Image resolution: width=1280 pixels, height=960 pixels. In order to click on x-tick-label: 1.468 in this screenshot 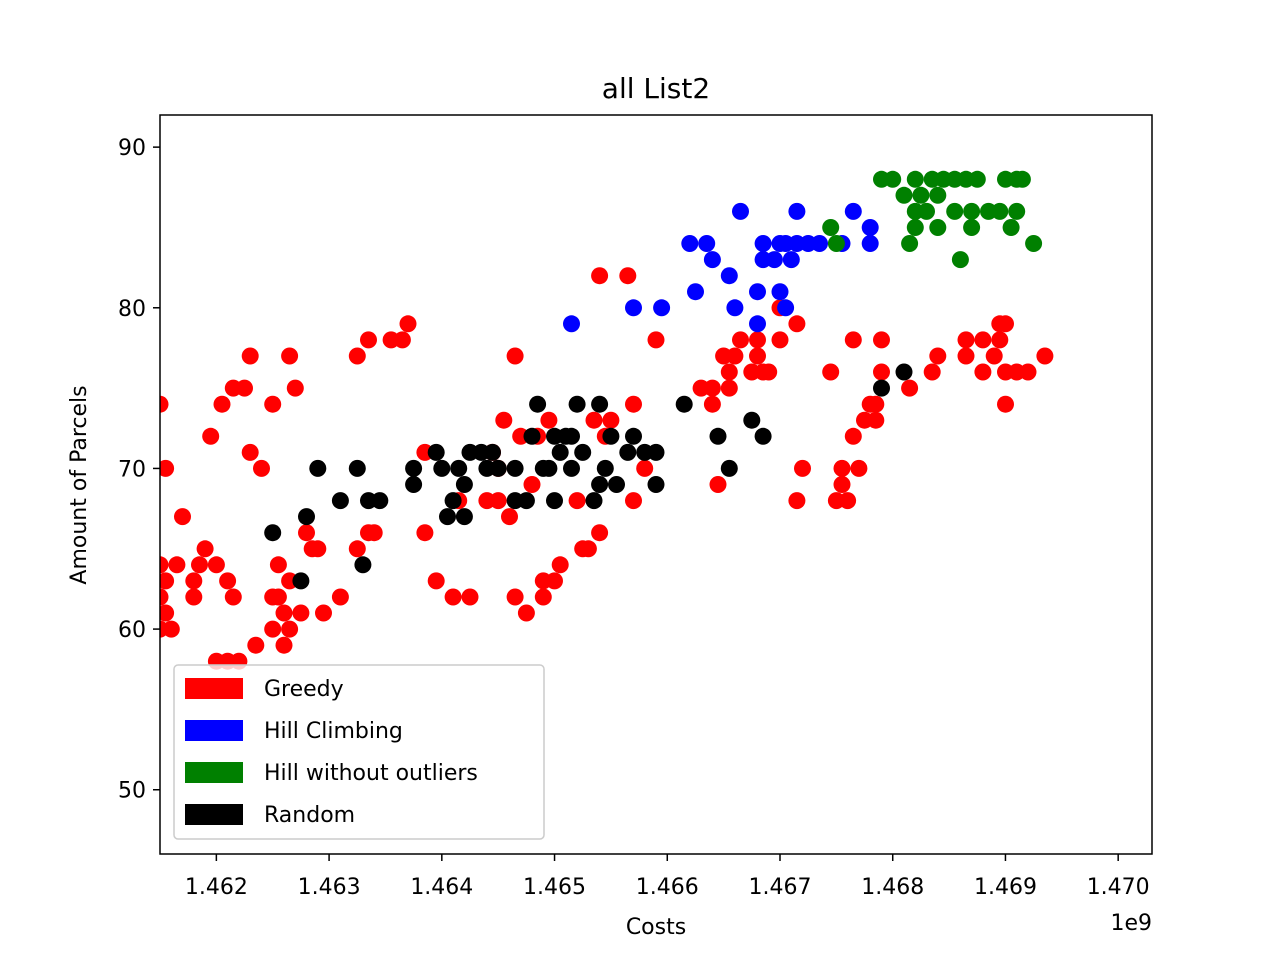, I will do `click(892, 887)`.